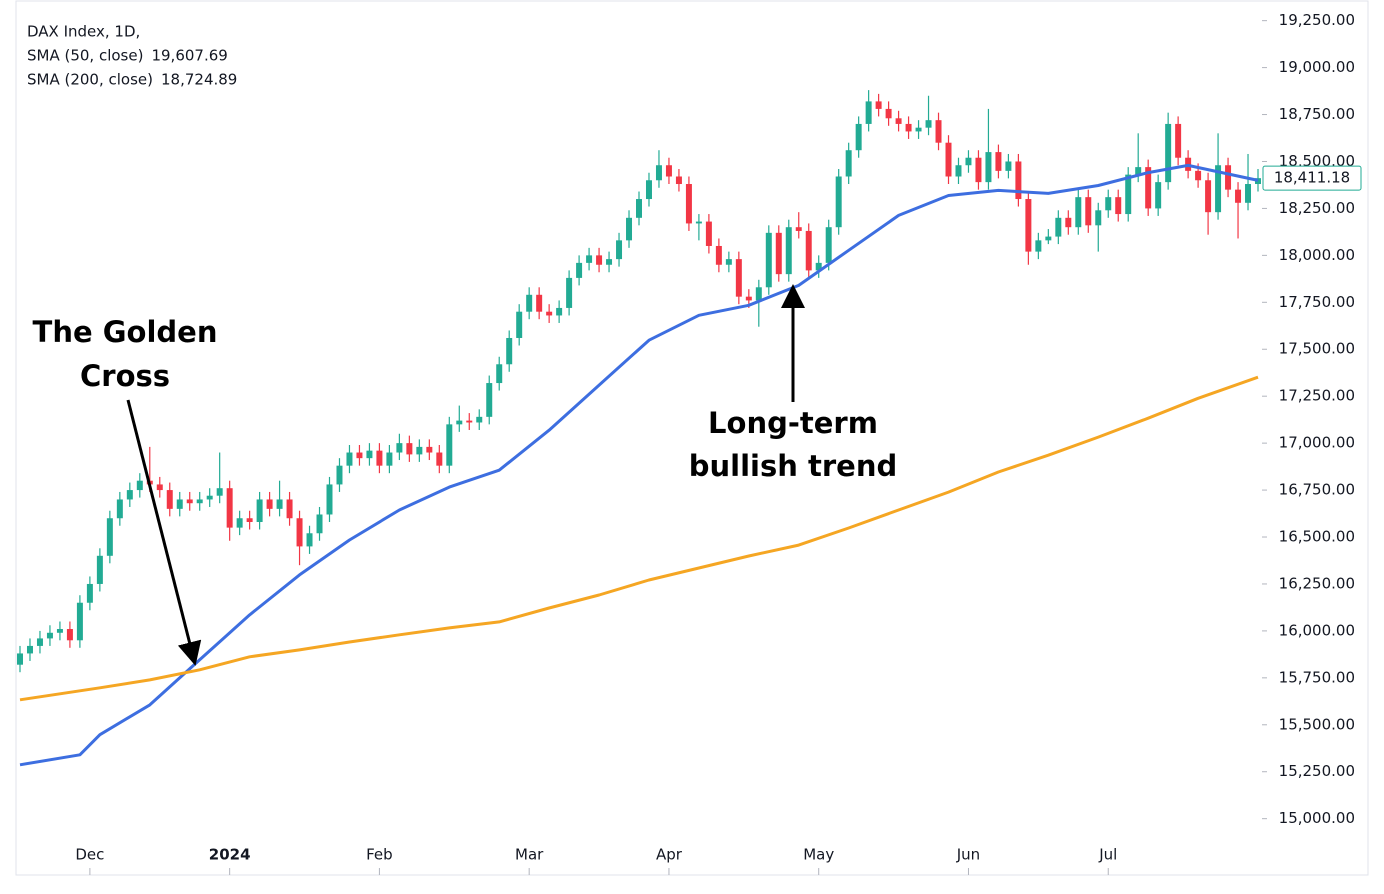  Describe the element at coordinates (529, 855) in the screenshot. I see `x-tick-label: Mar` at that location.